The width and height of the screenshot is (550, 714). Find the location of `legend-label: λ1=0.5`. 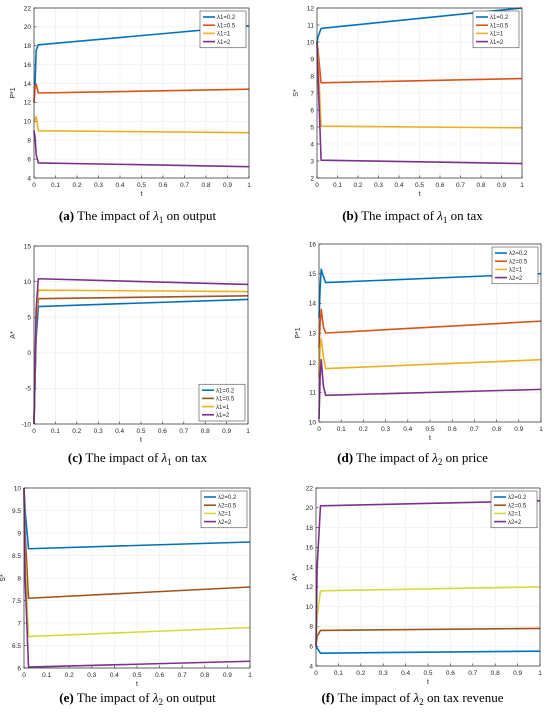

legend-label: λ1=0.5 is located at coordinates (225, 400).